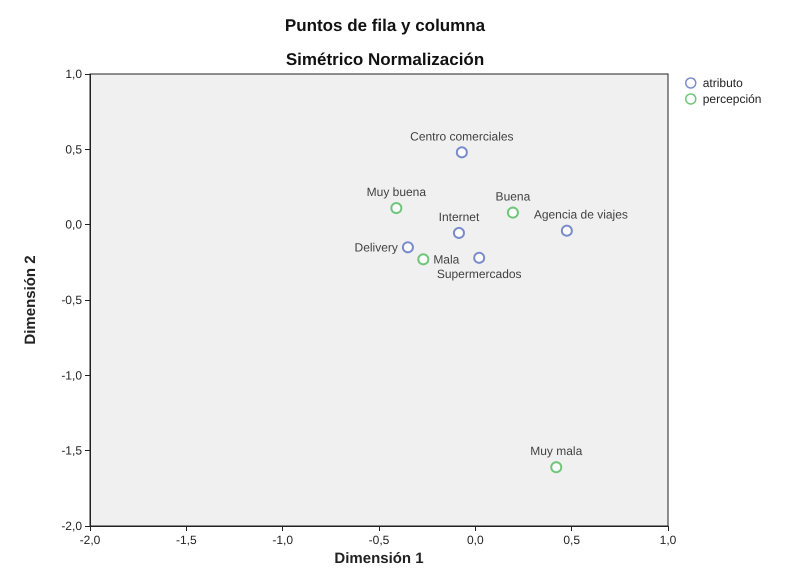 This screenshot has width=795, height=579. What do you see at coordinates (379, 540) in the screenshot?
I see `x-tick-label: -0,5` at bounding box center [379, 540].